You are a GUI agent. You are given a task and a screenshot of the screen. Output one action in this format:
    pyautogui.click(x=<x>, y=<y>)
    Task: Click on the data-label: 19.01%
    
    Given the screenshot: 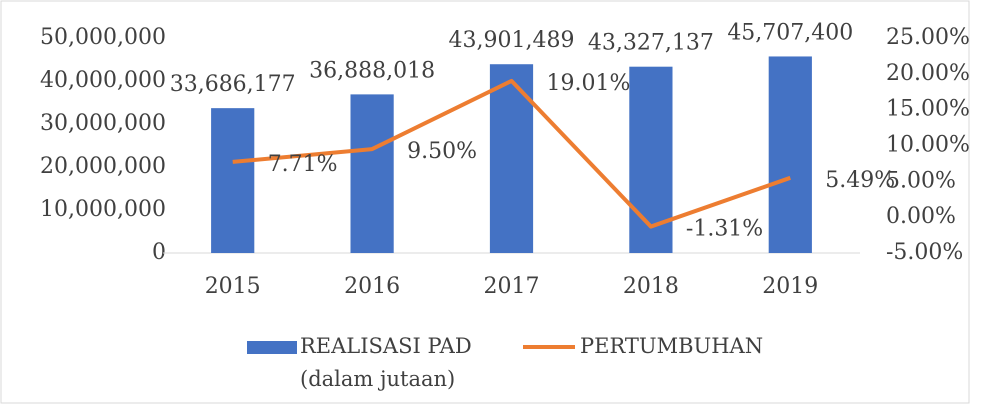 What is the action you would take?
    pyautogui.click(x=589, y=83)
    